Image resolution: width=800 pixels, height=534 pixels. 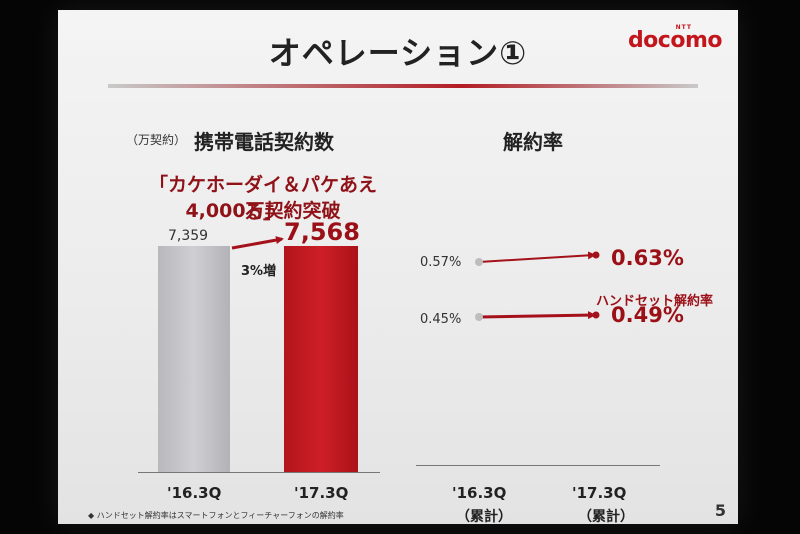 I want to click on highlight-plan-name: 「カケホーダイ＆パケあえる」, so click(x=262, y=198).